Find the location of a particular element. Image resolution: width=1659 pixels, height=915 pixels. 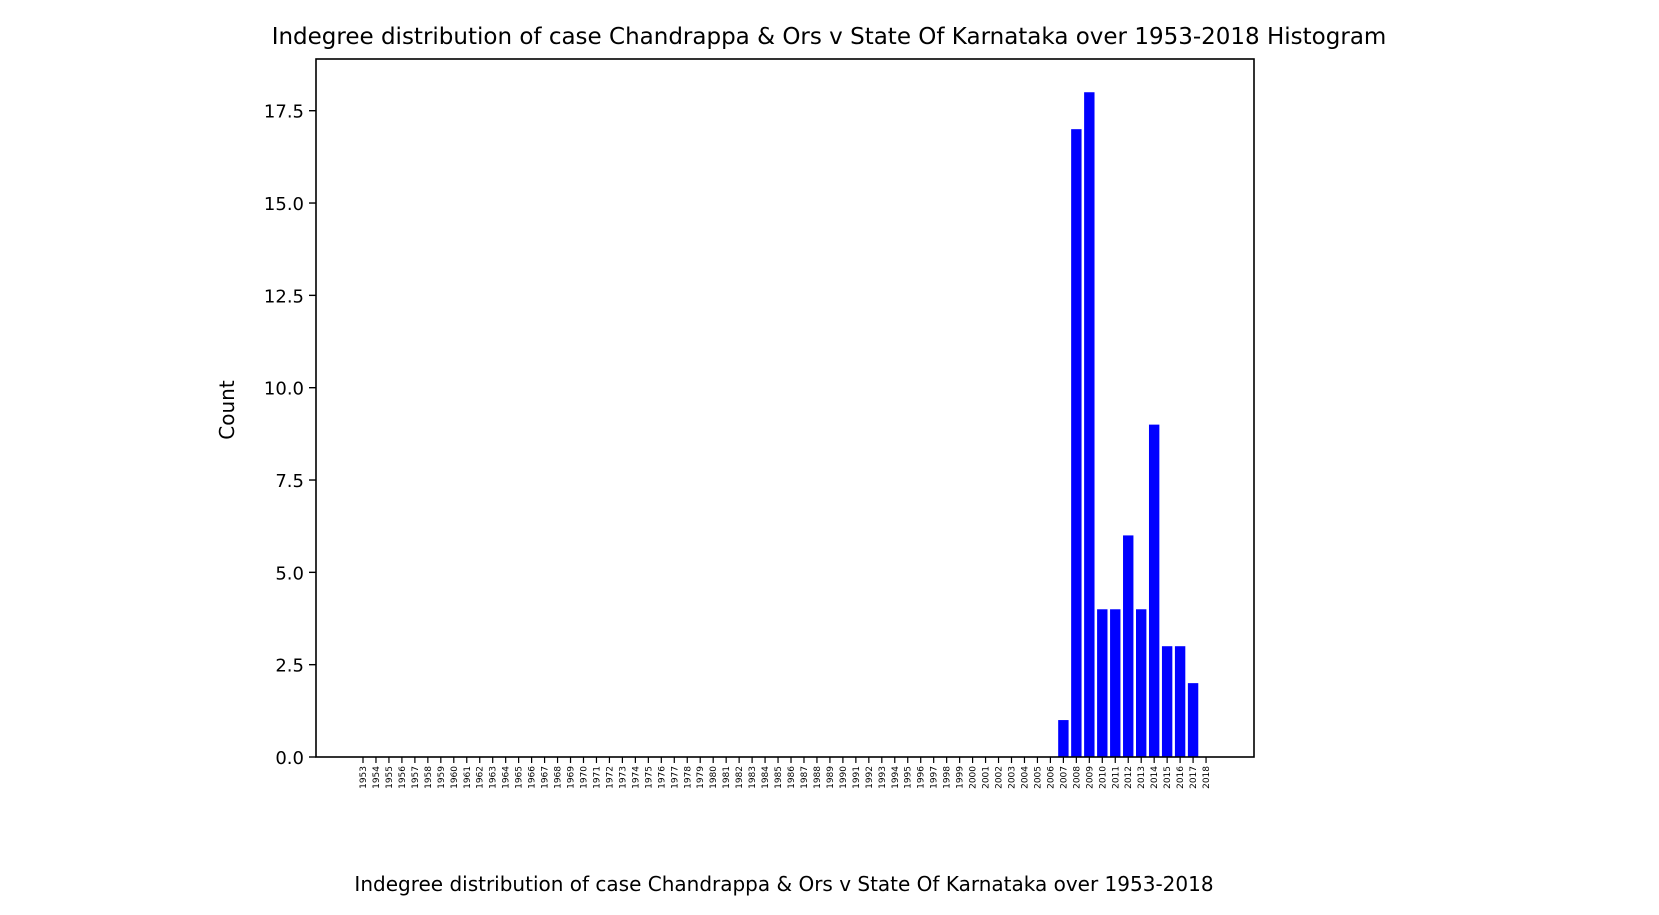

x-tick-label: 2000 is located at coordinates (974, 777).